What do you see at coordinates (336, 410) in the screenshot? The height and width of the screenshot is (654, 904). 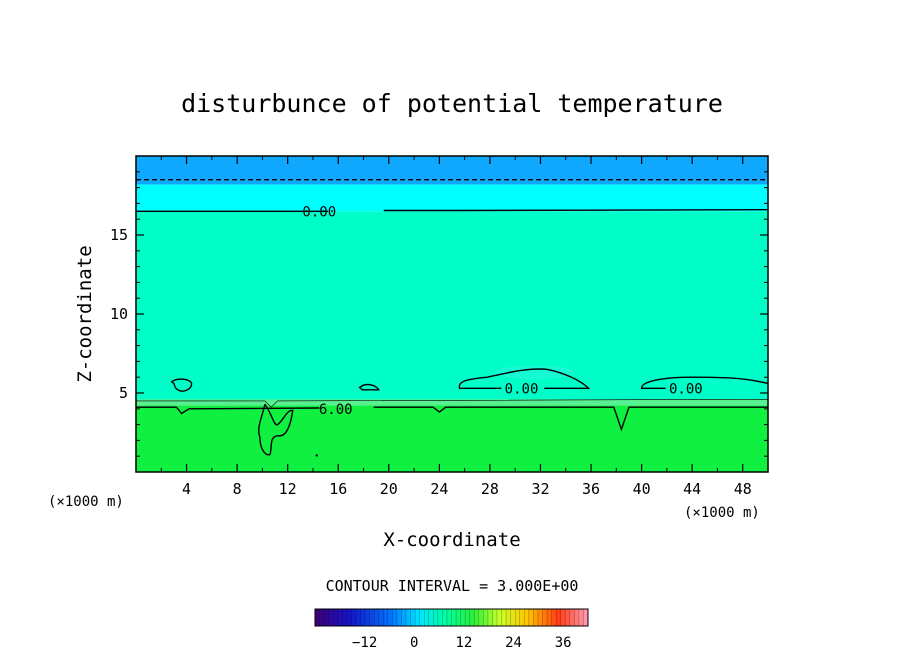 I see `contour-label-3: 6.00` at bounding box center [336, 410].